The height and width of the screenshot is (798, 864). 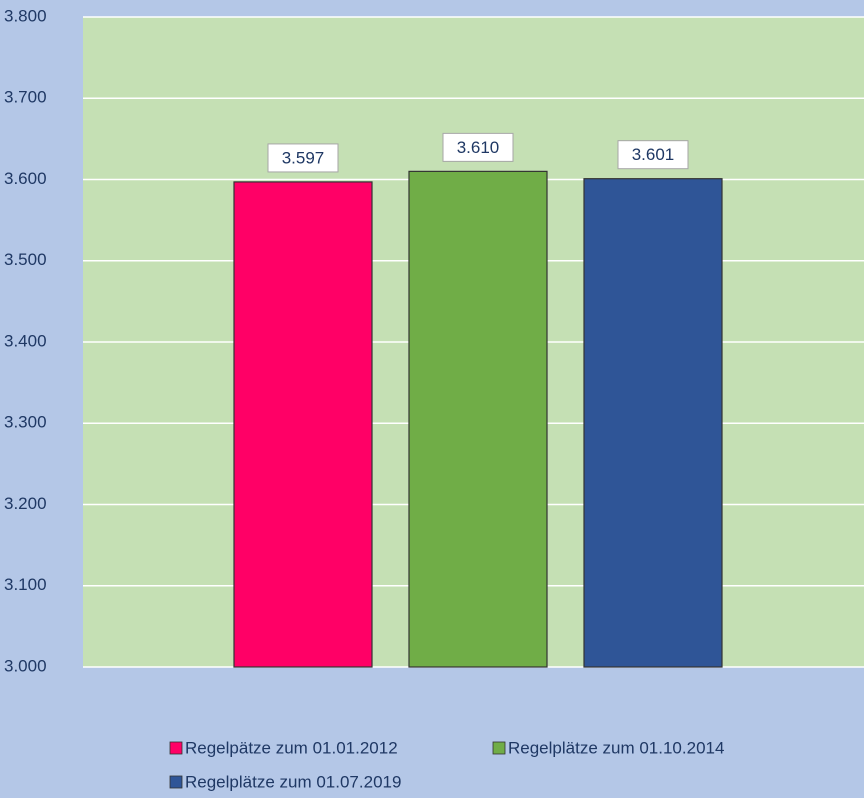 What do you see at coordinates (25, 665) in the screenshot?
I see `y-tick-label: 3.000` at bounding box center [25, 665].